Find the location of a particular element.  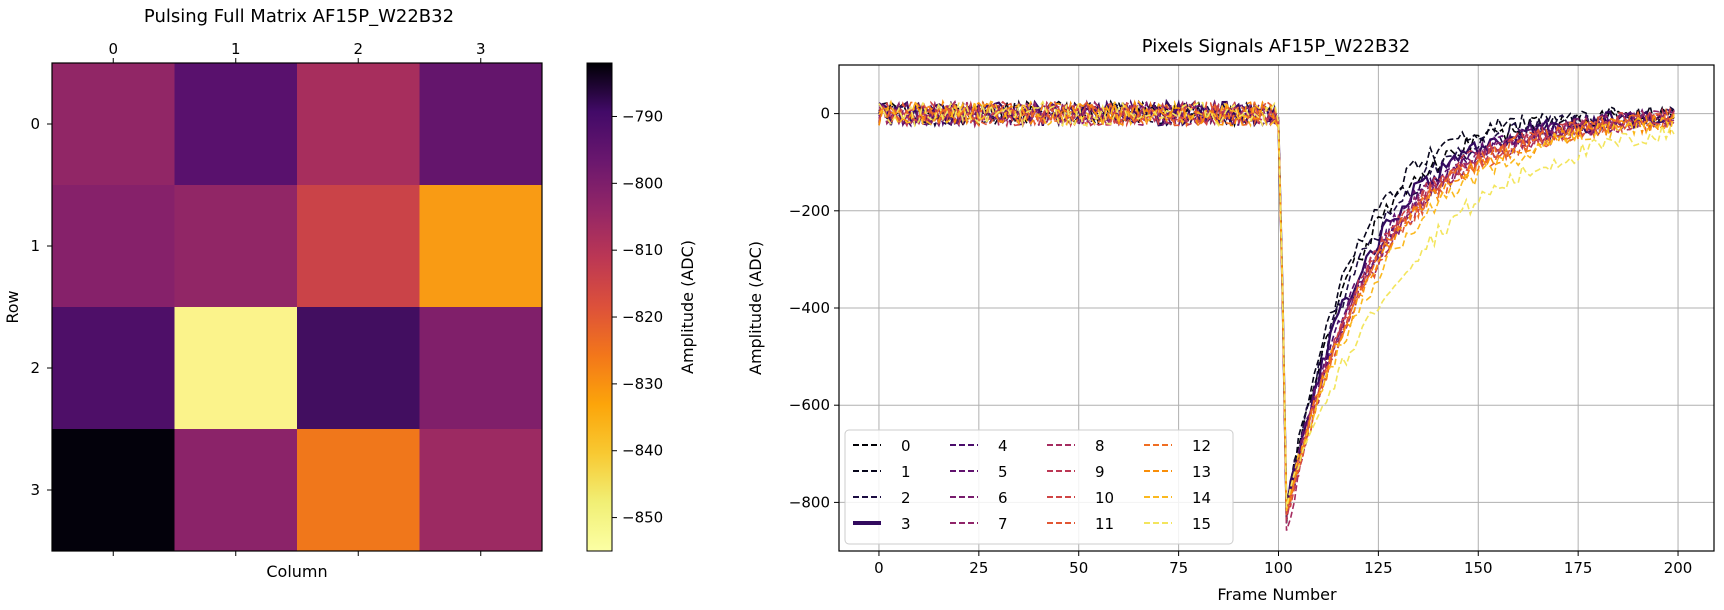

x-tick-label: 75 is located at coordinates (1178, 568).